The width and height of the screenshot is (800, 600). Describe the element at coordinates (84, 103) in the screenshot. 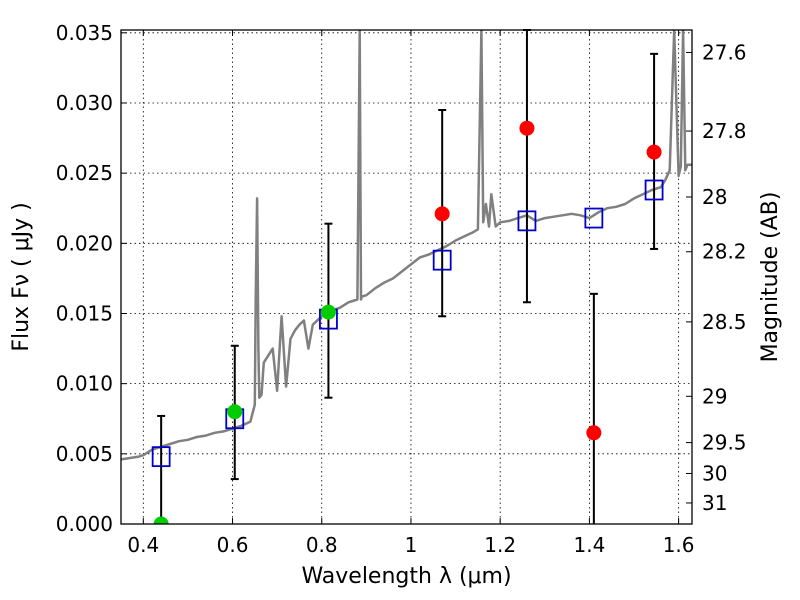

I see `y-tick-label: 0.030` at that location.